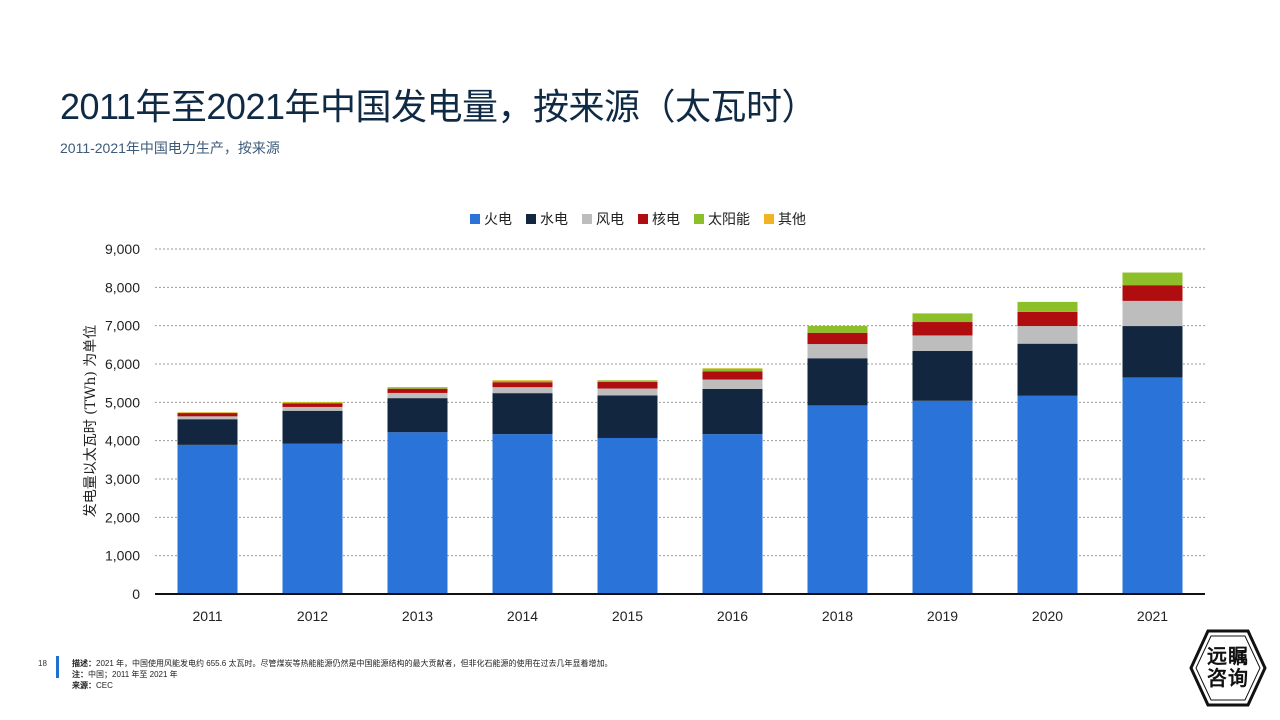 This screenshot has height=720, width=1280. What do you see at coordinates (837, 616) in the screenshot?
I see `x-tick-label: 2018` at bounding box center [837, 616].